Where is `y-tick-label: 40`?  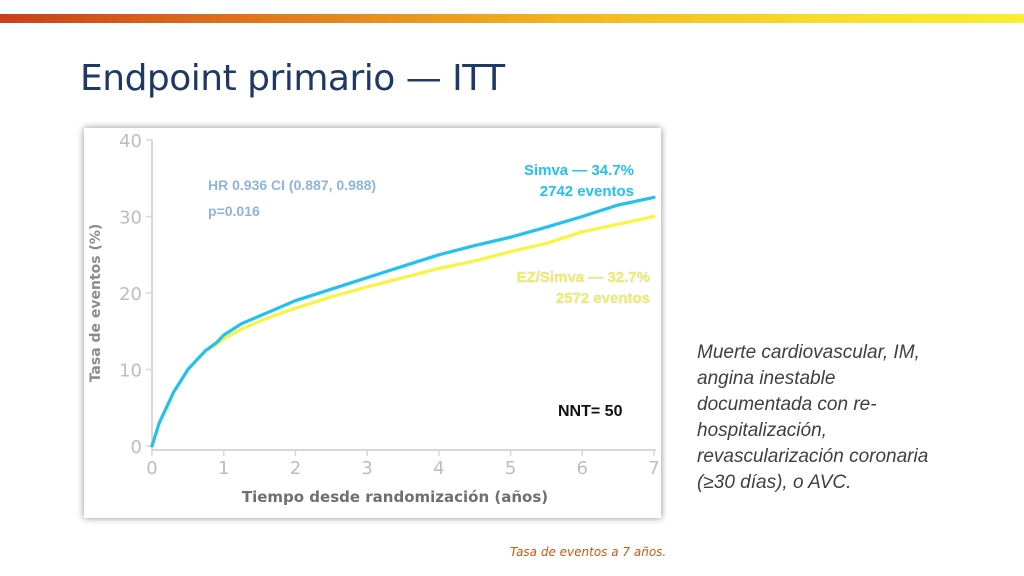 y-tick-label: 40 is located at coordinates (130, 141).